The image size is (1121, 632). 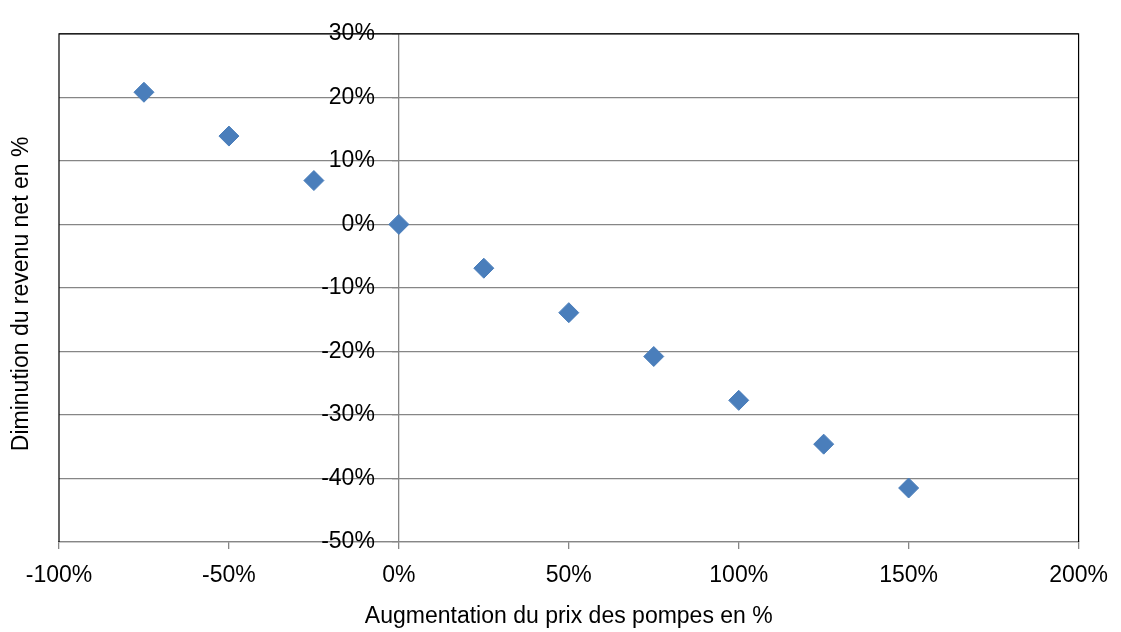 I want to click on y-tick-label: 0%, so click(x=358, y=222).